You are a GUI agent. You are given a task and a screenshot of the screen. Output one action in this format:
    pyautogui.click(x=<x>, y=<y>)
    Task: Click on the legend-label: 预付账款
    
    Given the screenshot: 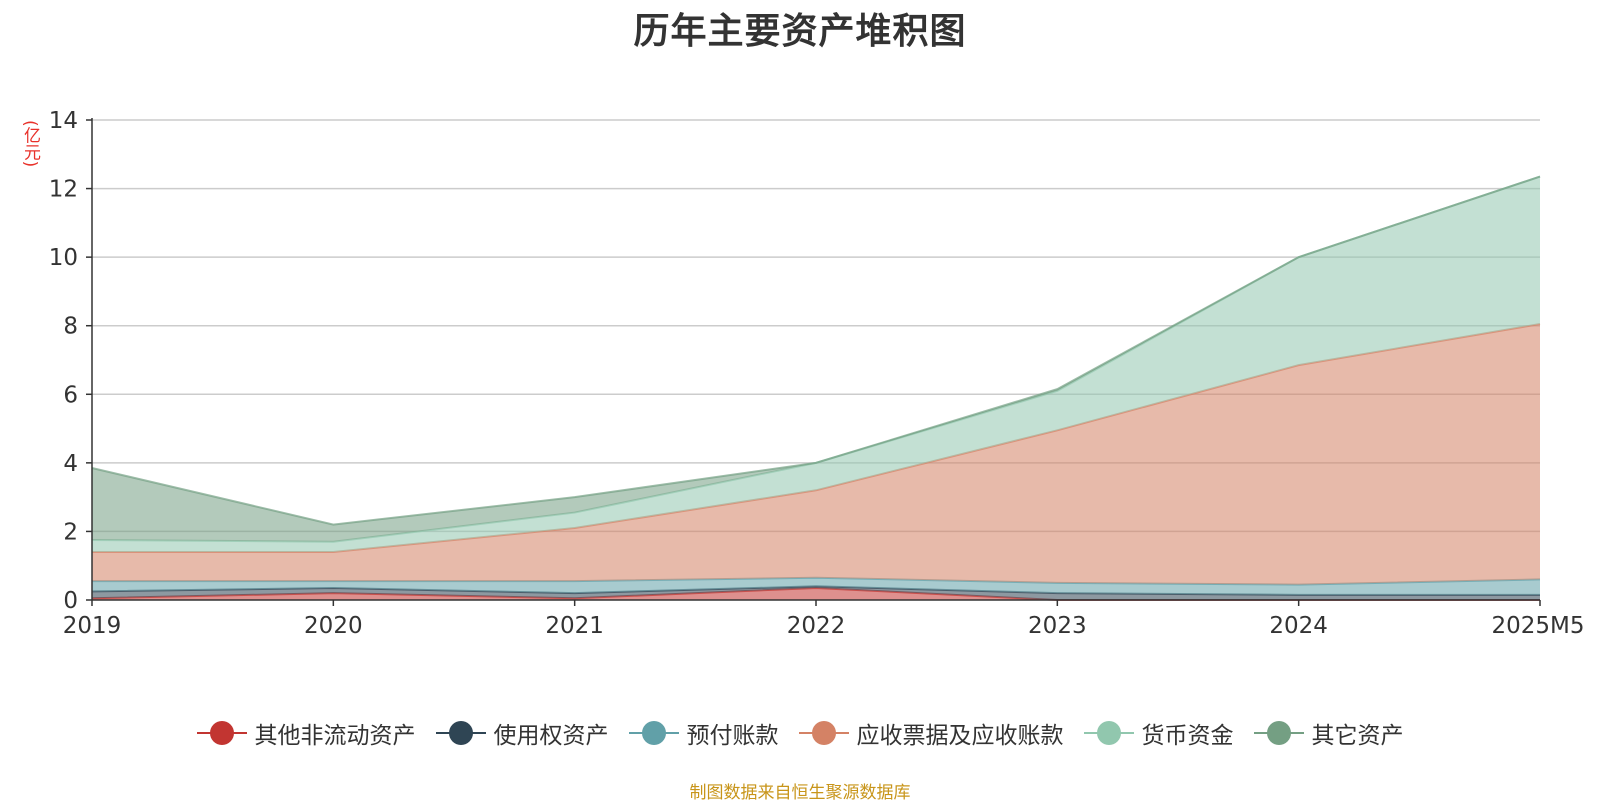 What is the action you would take?
    pyautogui.click(x=732, y=736)
    